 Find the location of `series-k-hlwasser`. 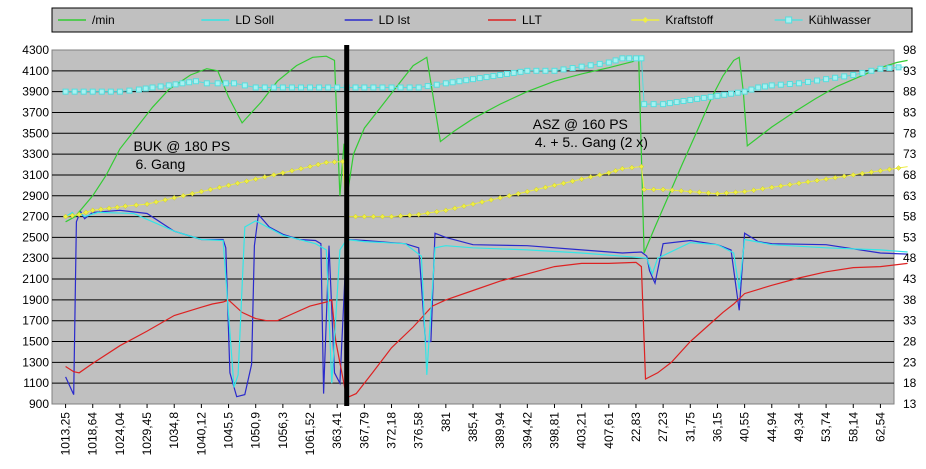

series-k-hlwasser is located at coordinates (485, 81).